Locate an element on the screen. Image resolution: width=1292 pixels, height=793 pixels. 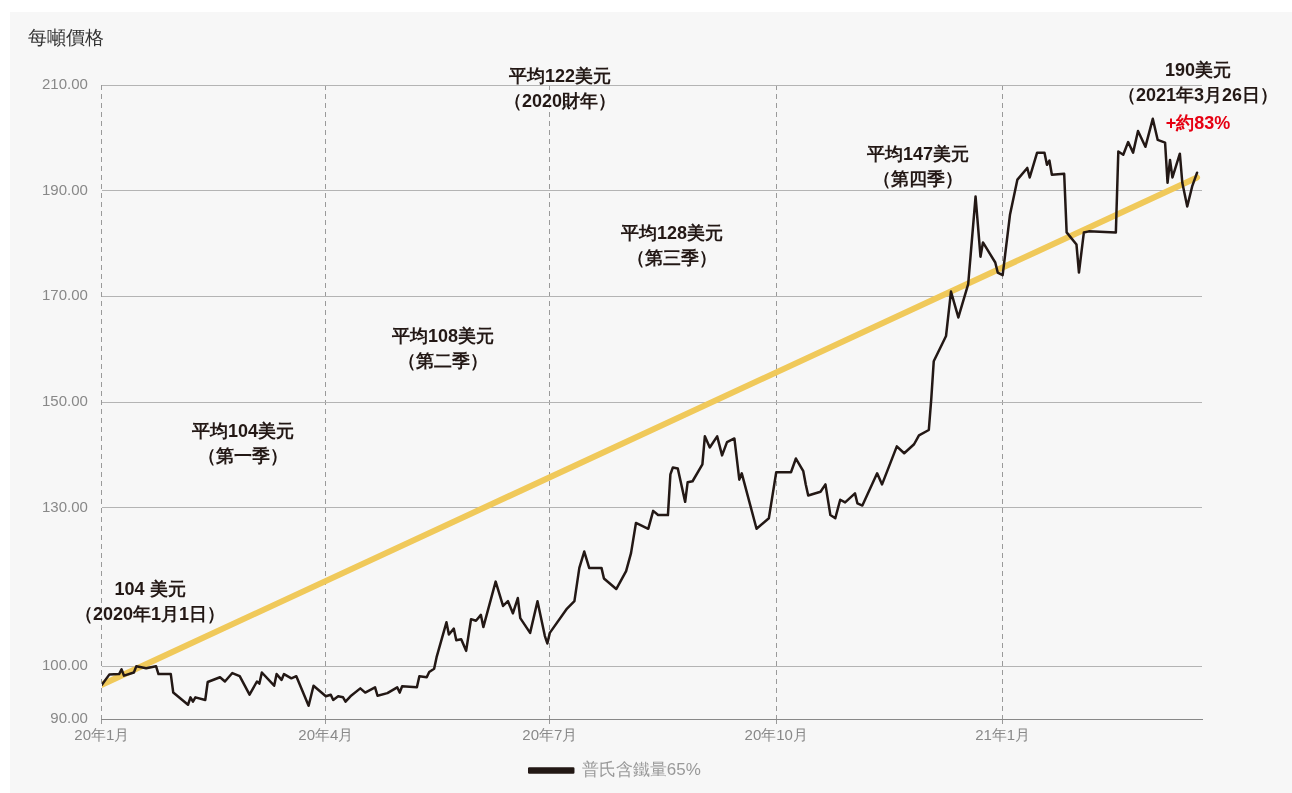
x-tick-label: 20年7月 is located at coordinates (550, 735).